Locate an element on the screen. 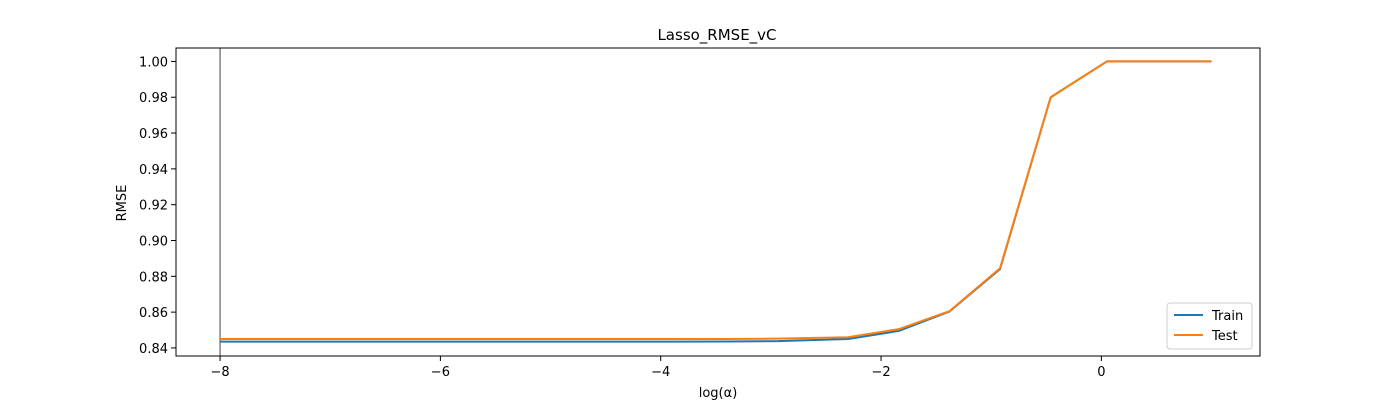 The image size is (1400, 404). y-tick-label: 0.90 is located at coordinates (153, 242).